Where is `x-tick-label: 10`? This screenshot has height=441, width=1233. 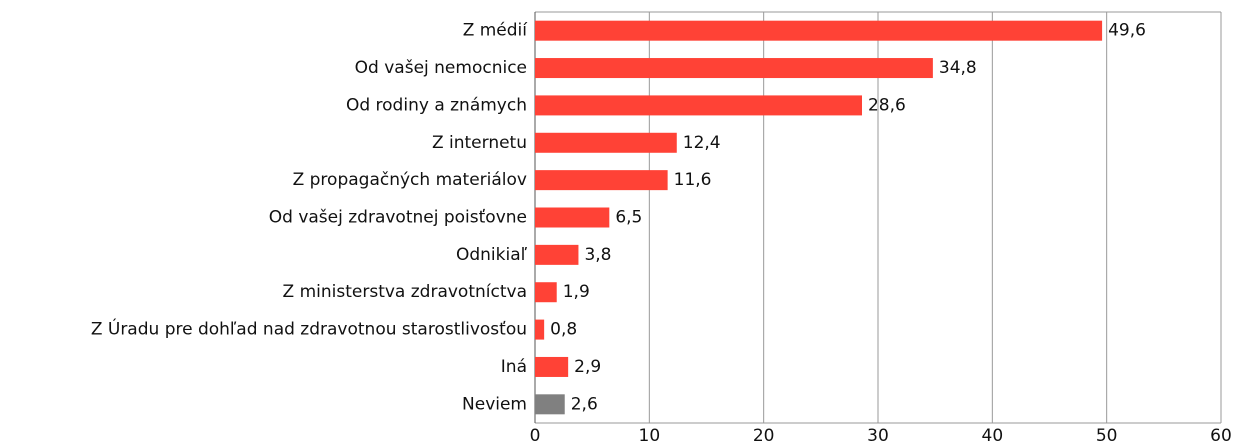 x-tick-label: 10 is located at coordinates (650, 433).